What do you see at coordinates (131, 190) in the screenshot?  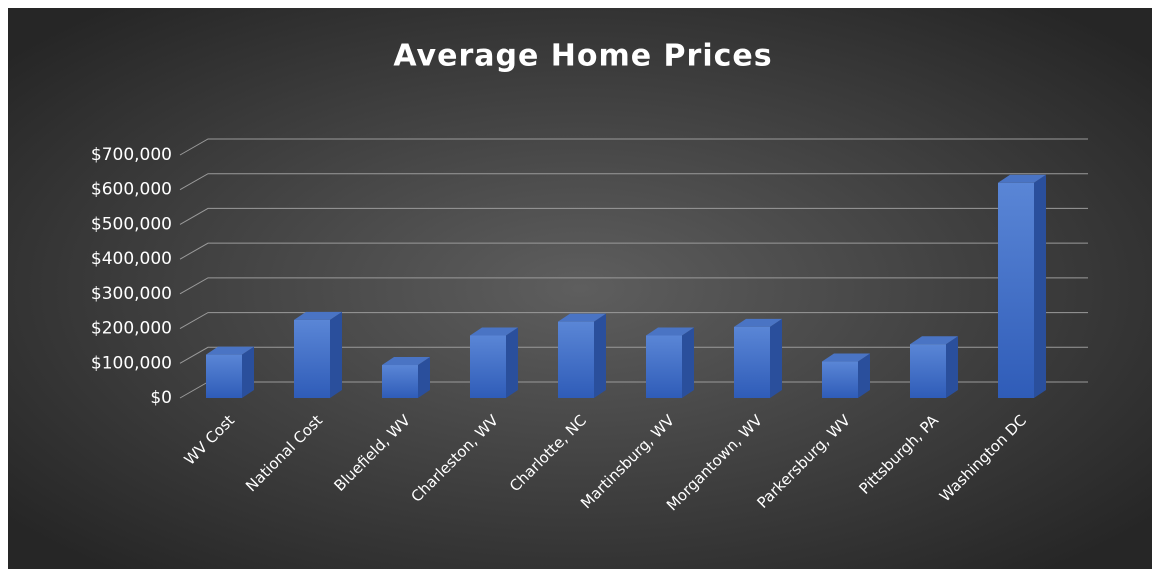 I see `y-tick-label: $600,000` at bounding box center [131, 190].